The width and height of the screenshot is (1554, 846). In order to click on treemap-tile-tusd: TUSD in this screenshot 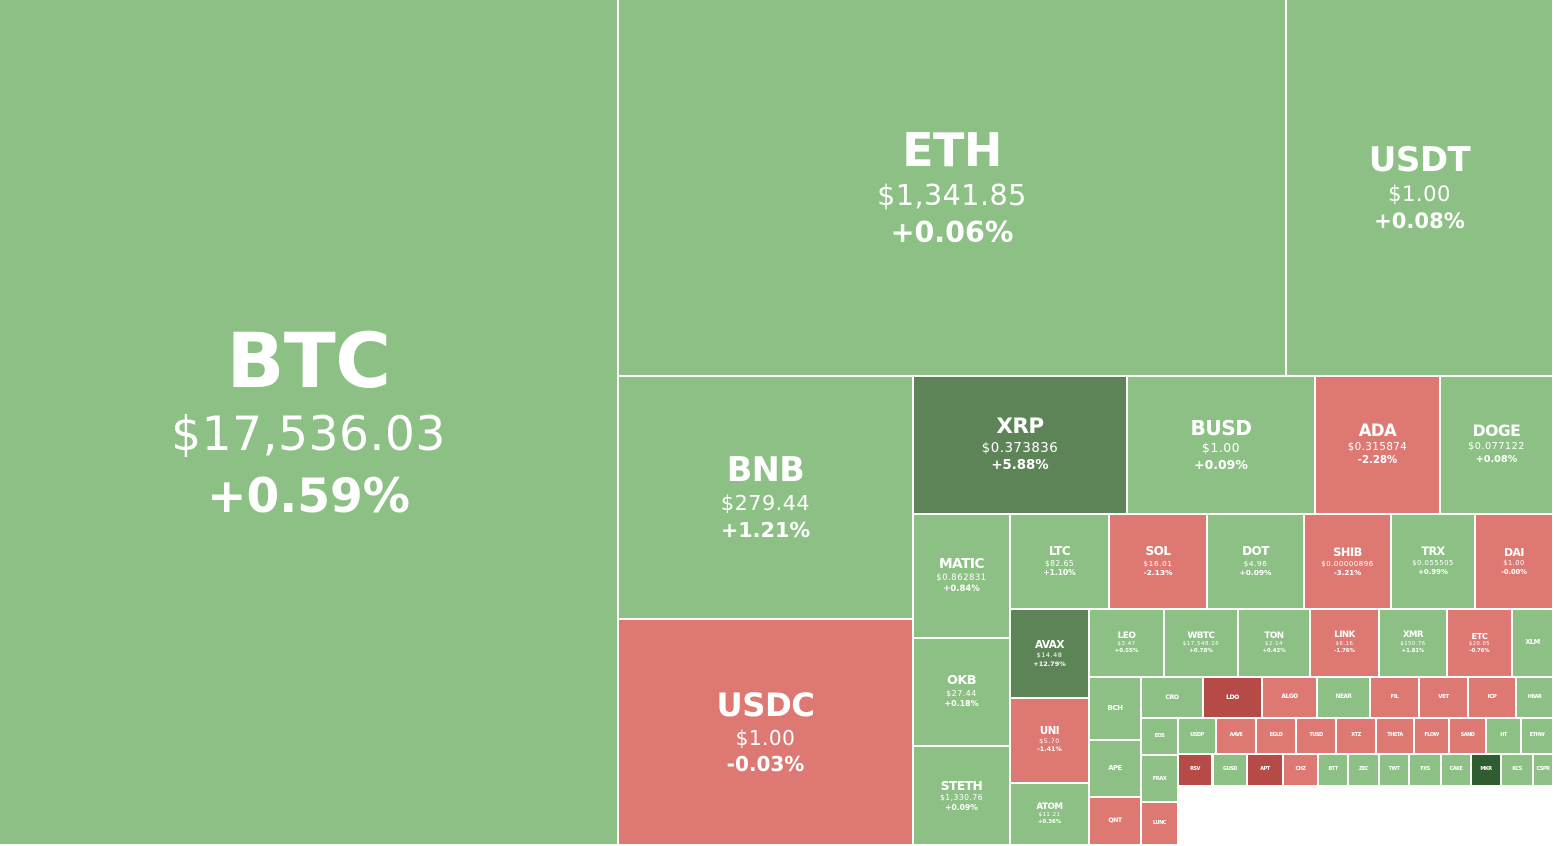, I will do `click(1317, 737)`.